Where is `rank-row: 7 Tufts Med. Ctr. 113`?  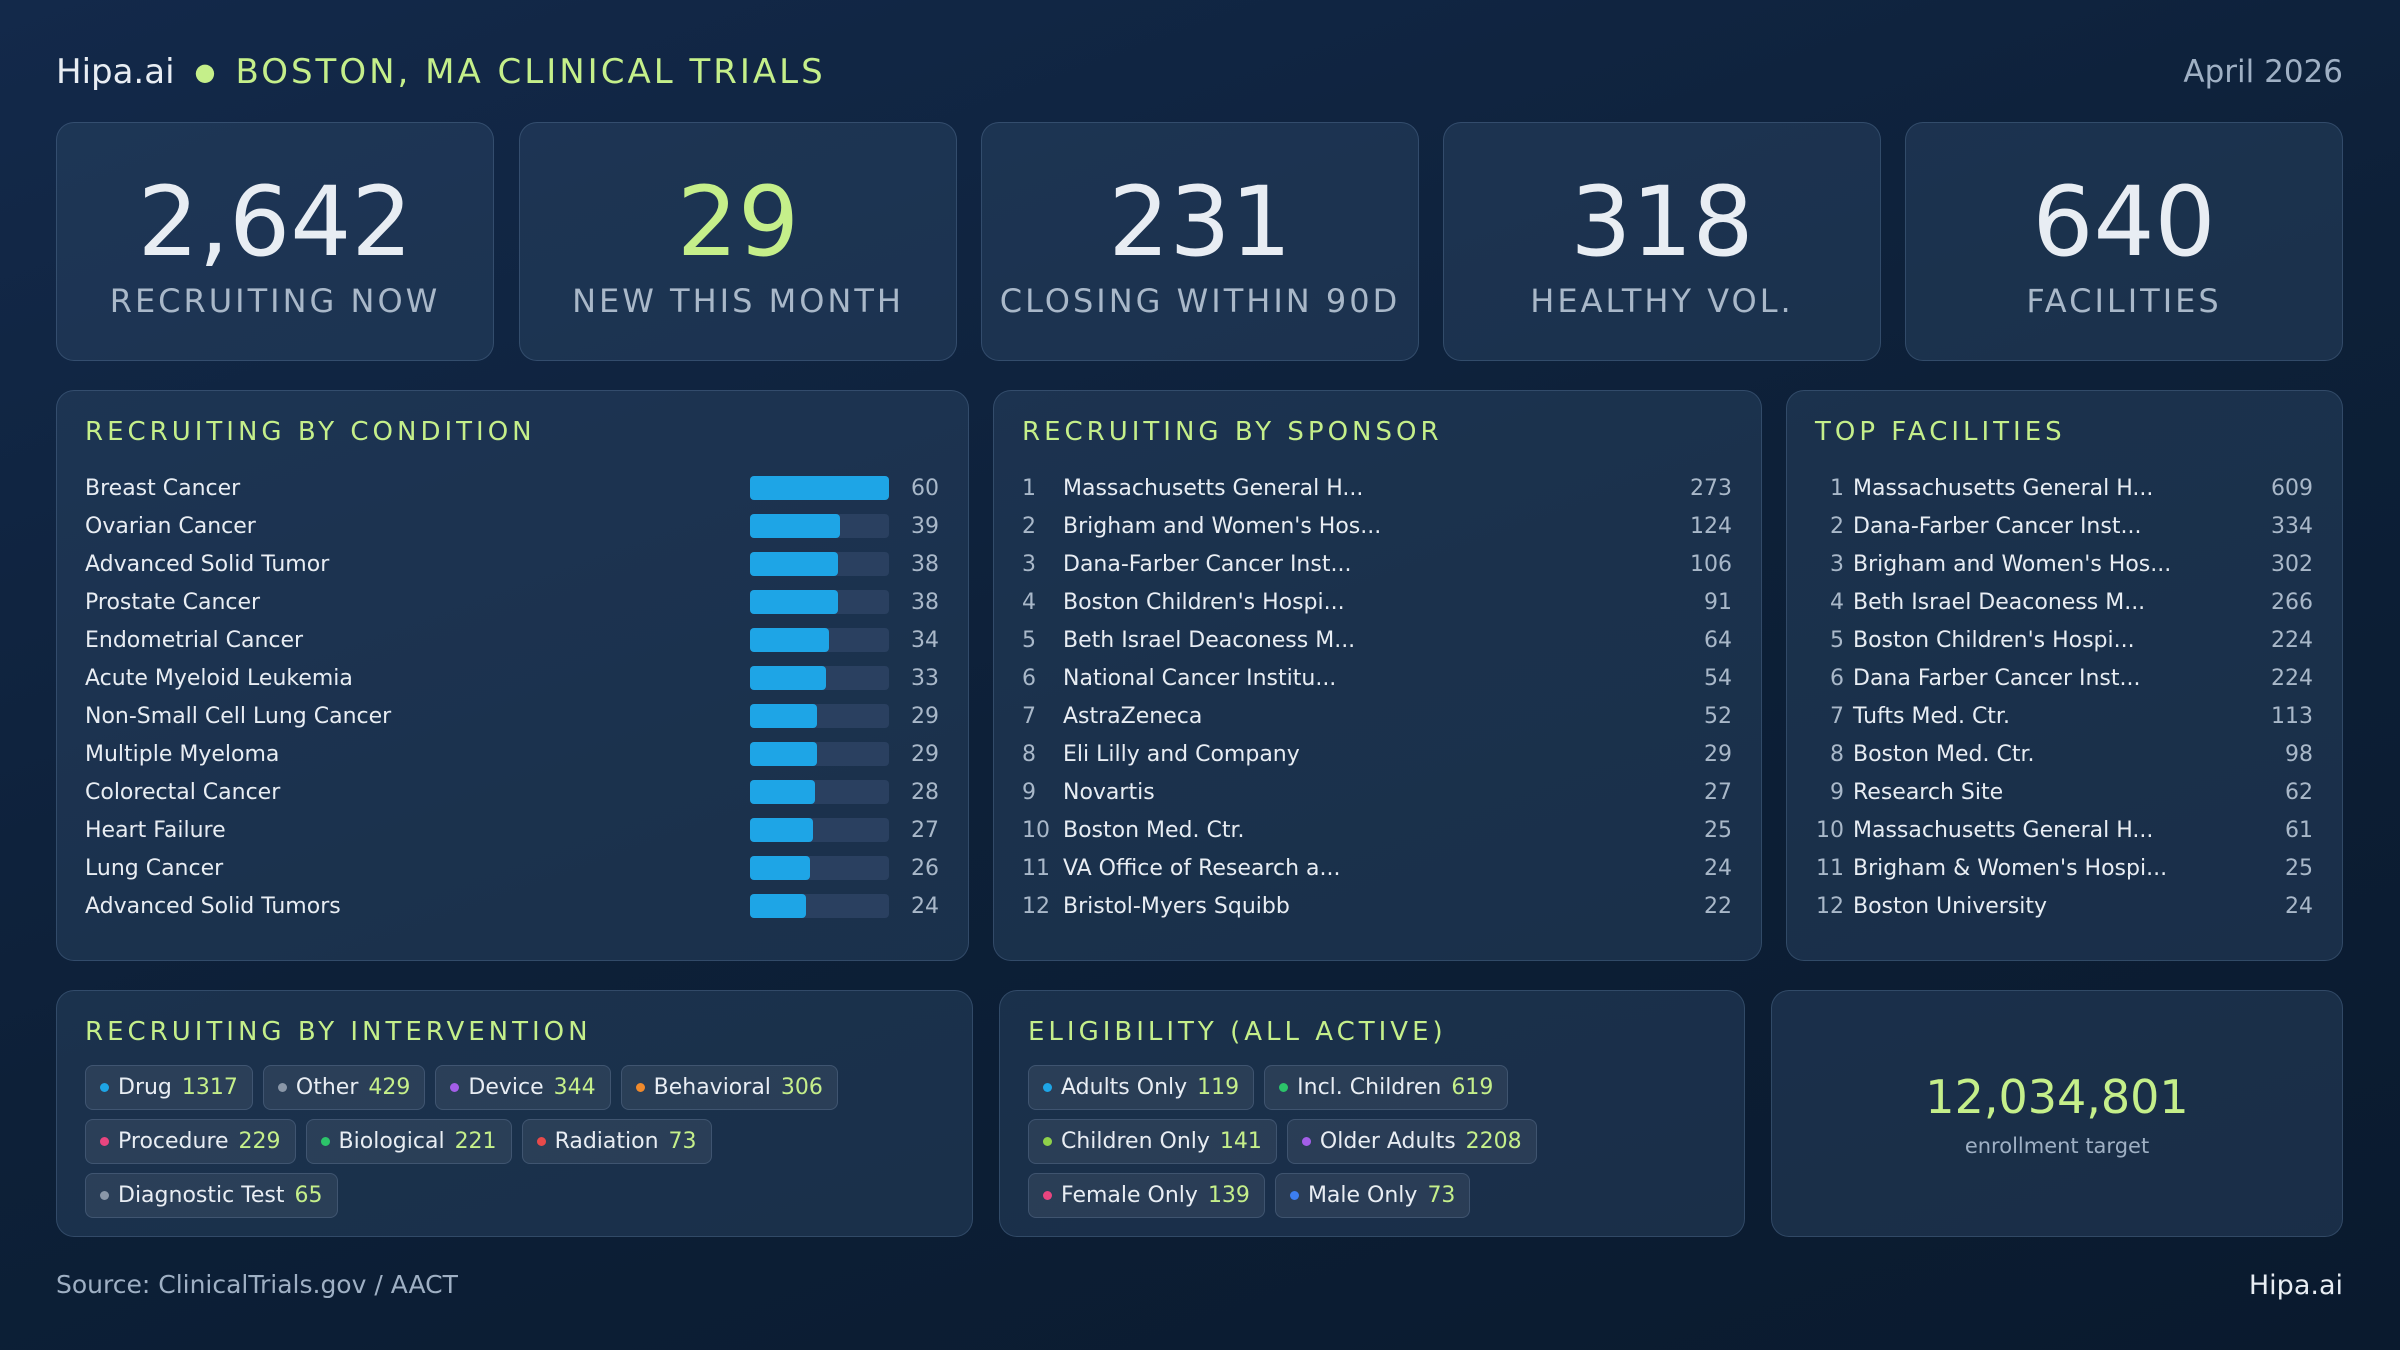 rank-row: 7 Tufts Med. Ctr. 113 is located at coordinates (2064, 716).